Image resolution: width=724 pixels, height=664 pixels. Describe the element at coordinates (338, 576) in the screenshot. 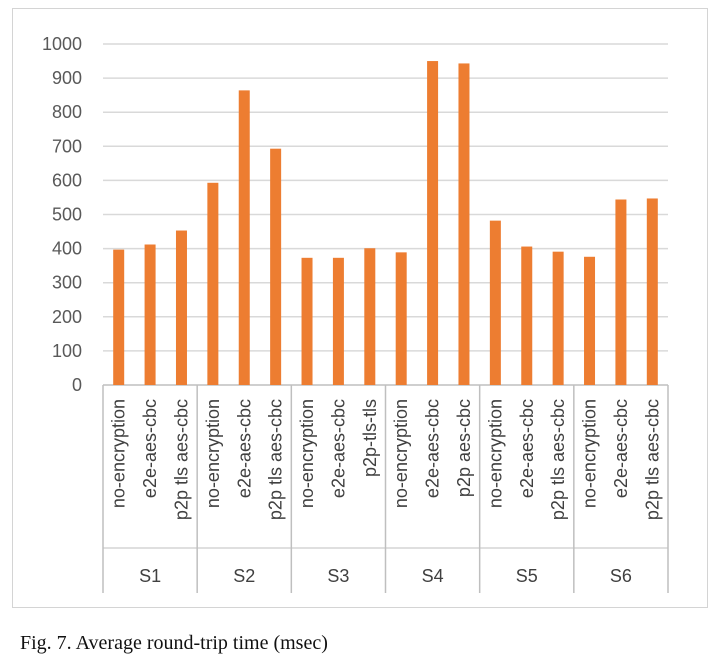

I see `x-group-label: S3` at that location.